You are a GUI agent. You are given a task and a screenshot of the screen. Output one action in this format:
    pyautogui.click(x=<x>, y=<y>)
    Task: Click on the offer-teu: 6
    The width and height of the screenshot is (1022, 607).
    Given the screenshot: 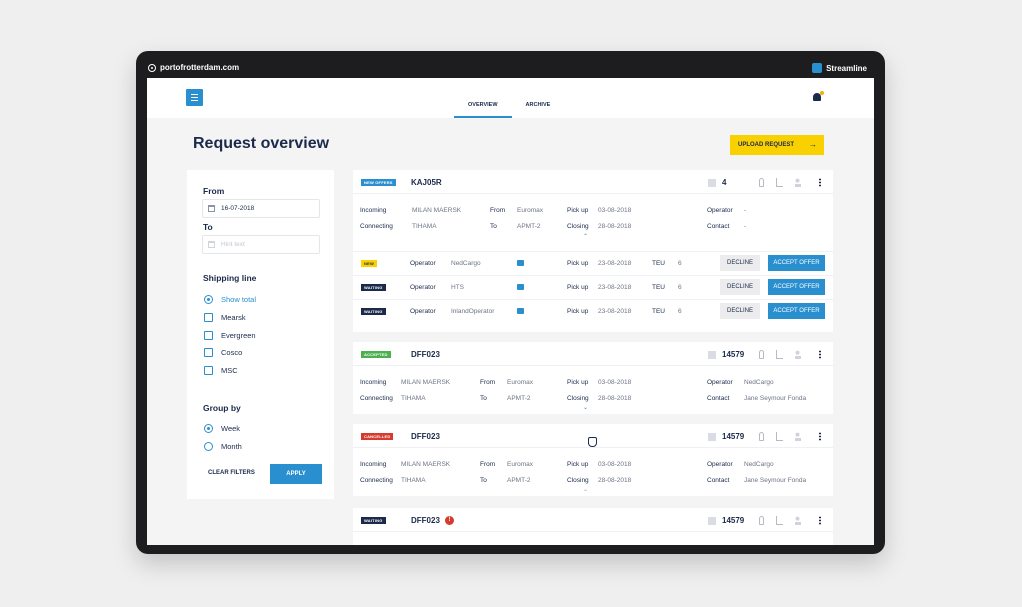 What is the action you would take?
    pyautogui.click(x=680, y=263)
    